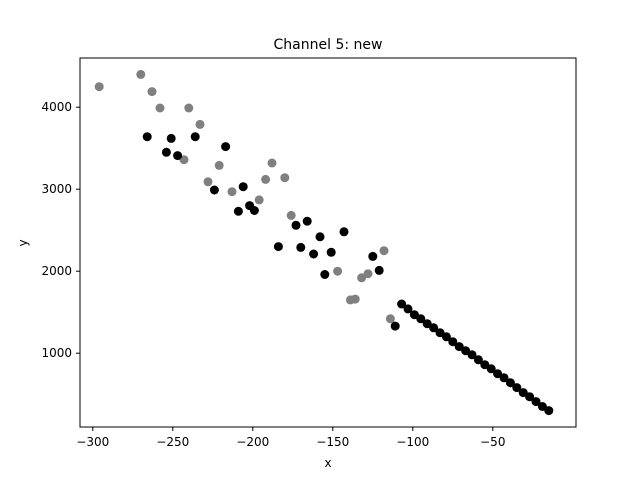  I want to click on x-tick-label: −150, so click(332, 442).